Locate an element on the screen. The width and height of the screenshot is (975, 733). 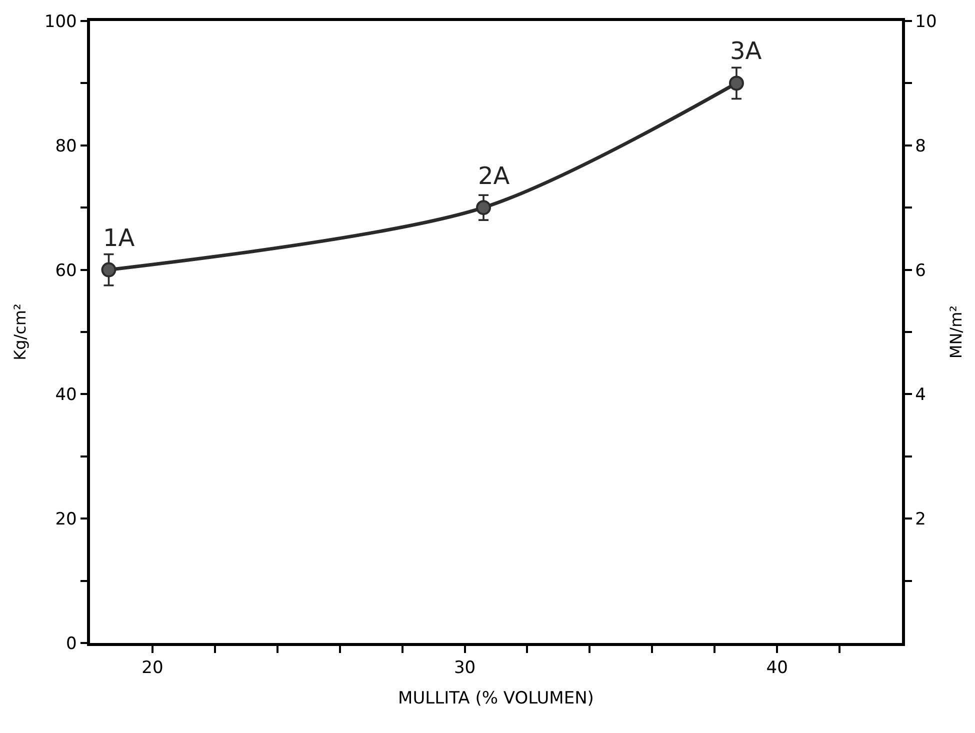
y2-tick-label: 10 is located at coordinates (926, 22).